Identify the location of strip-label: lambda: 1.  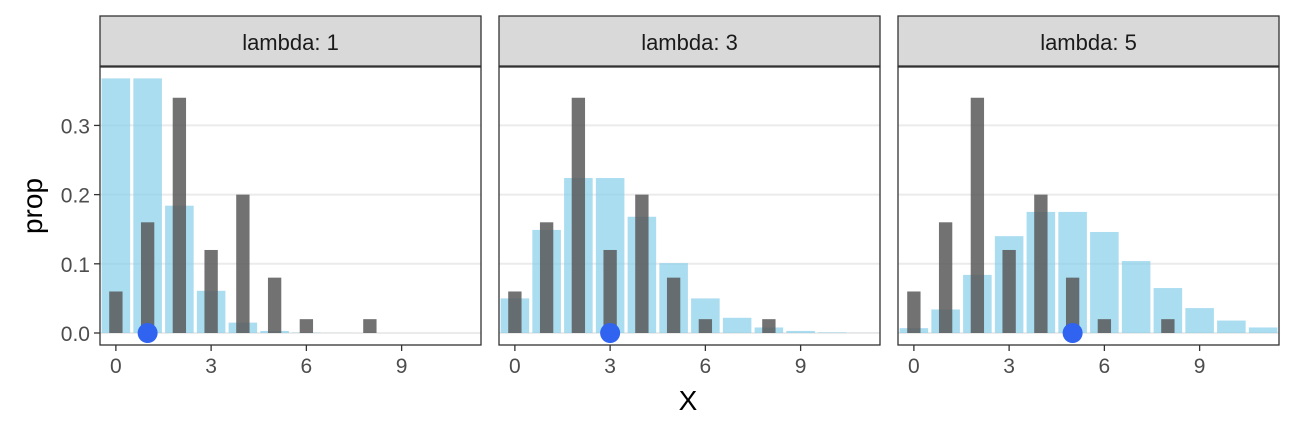
(290, 42).